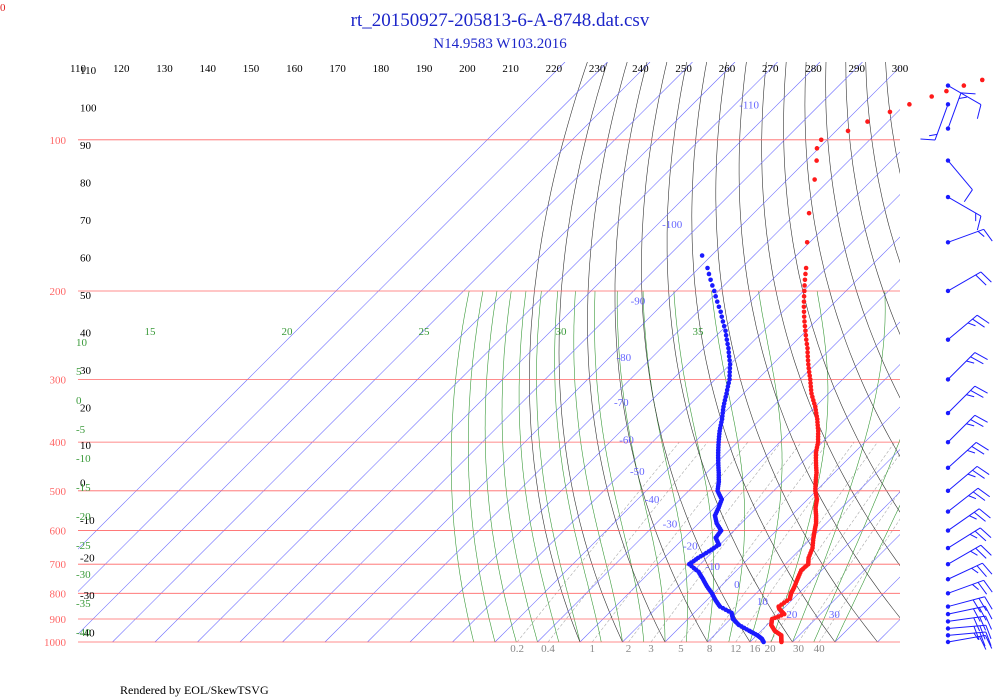 The width and height of the screenshot is (1000, 700). What do you see at coordinates (681, 649) in the screenshot?
I see `mixing-ratio-label: 5` at bounding box center [681, 649].